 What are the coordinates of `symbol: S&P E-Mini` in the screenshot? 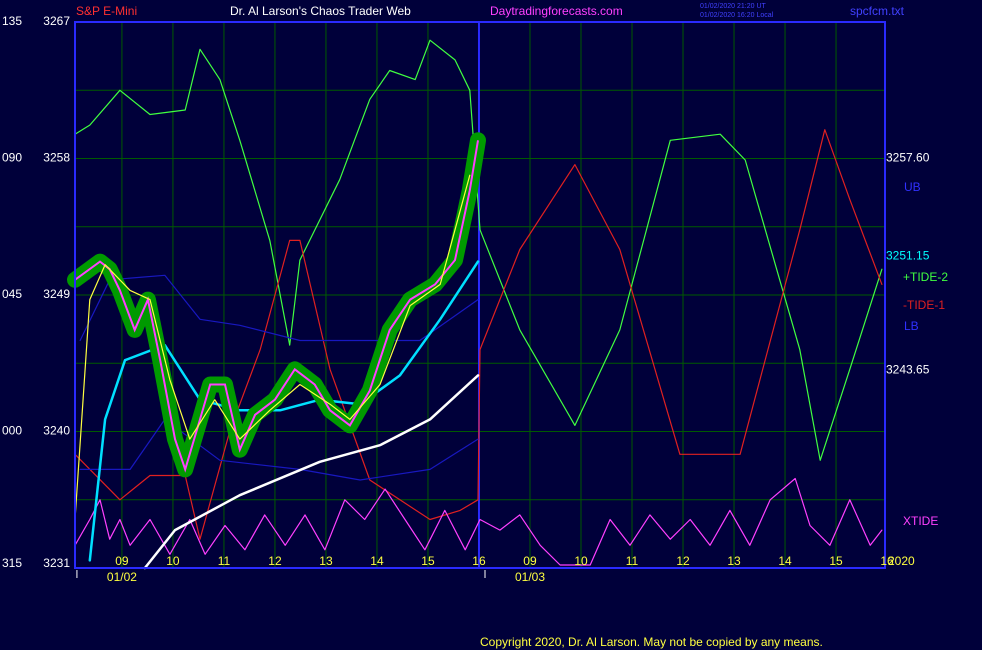 It's located at (106, 11).